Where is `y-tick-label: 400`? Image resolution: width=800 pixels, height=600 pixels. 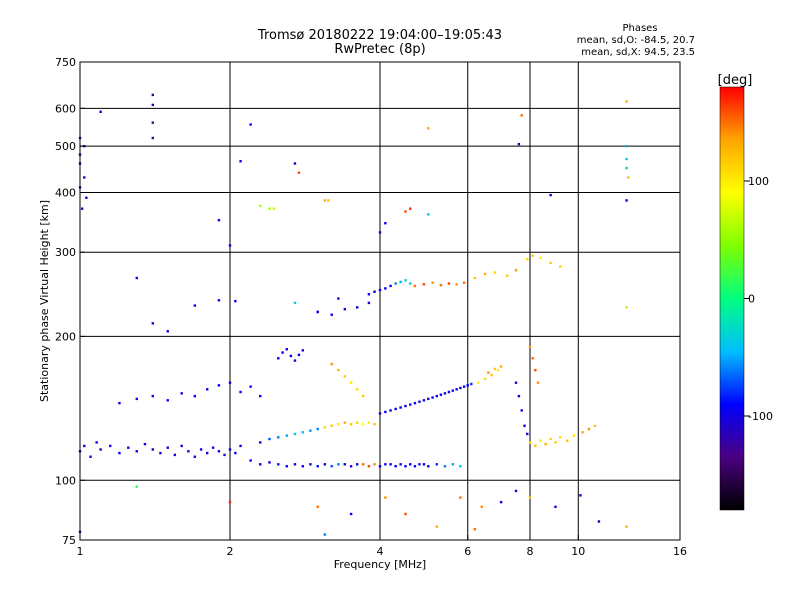
y-tick-label: 400 is located at coordinates (65, 192).